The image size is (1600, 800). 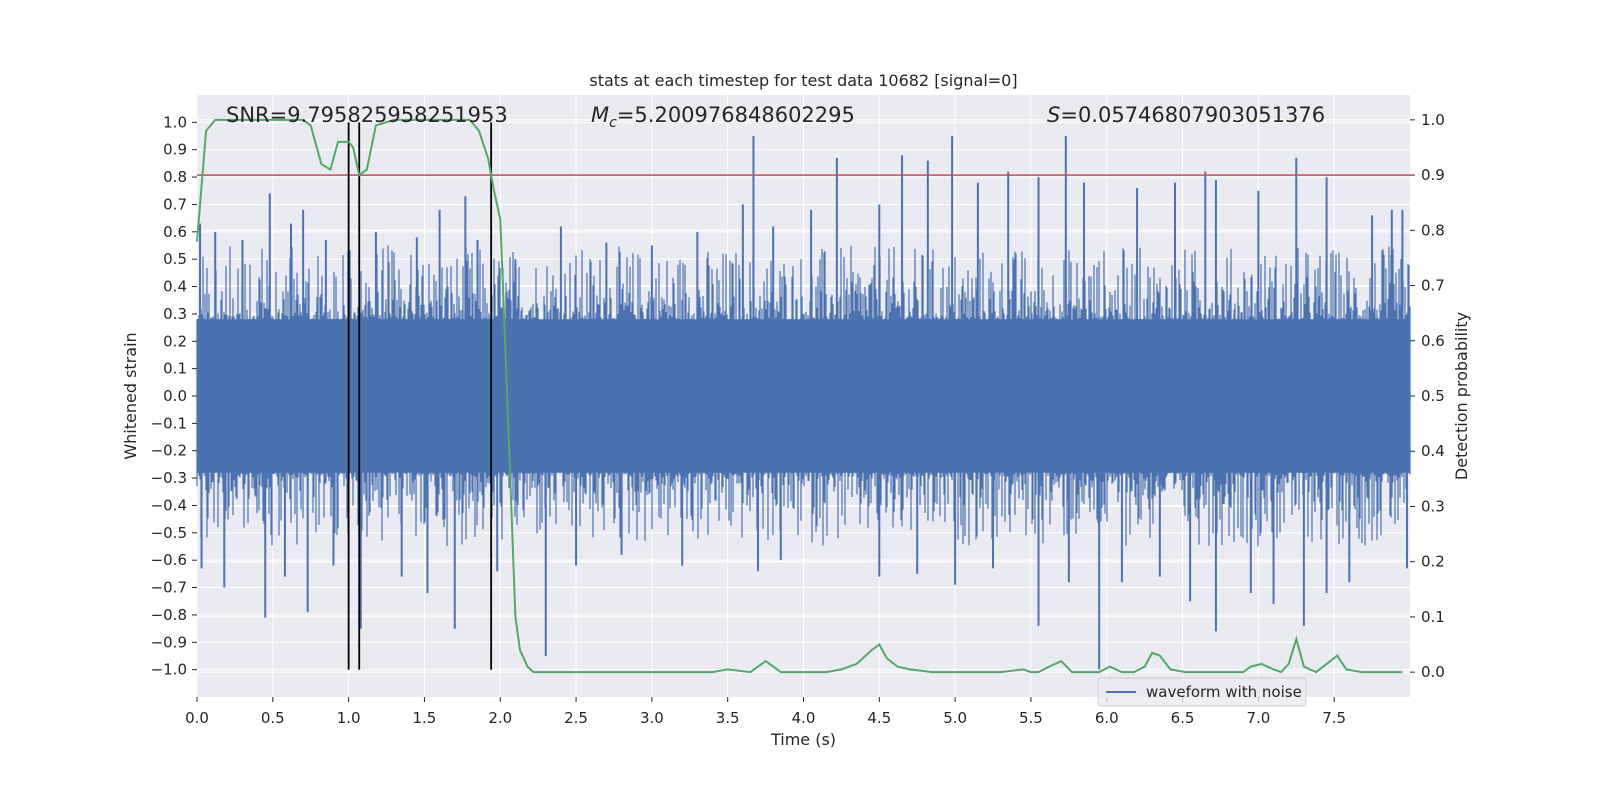 What do you see at coordinates (175, 232) in the screenshot?
I see `y-tick-label: 0.6` at bounding box center [175, 232].